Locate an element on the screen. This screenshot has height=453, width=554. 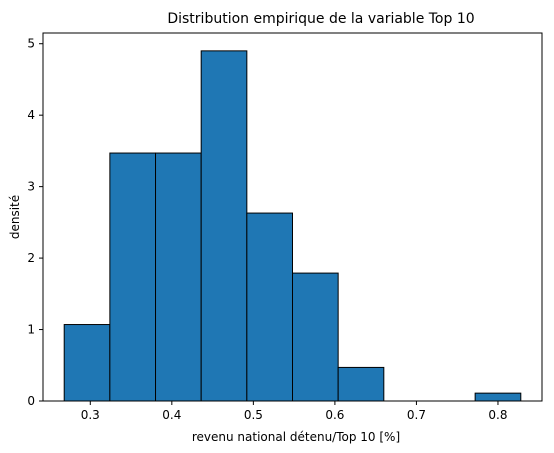
y-axis-ticks: 0 1 2 3 4 5 is located at coordinates (35, 222).